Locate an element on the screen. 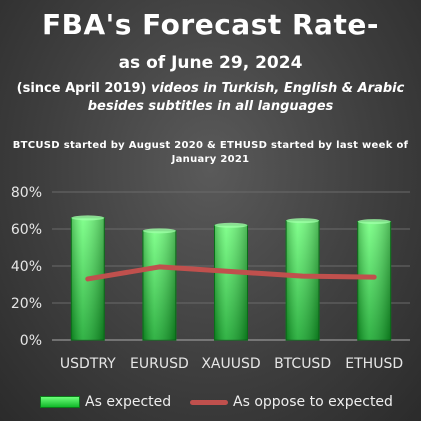  legend-item-as-expected: As expected is located at coordinates (105, 402).